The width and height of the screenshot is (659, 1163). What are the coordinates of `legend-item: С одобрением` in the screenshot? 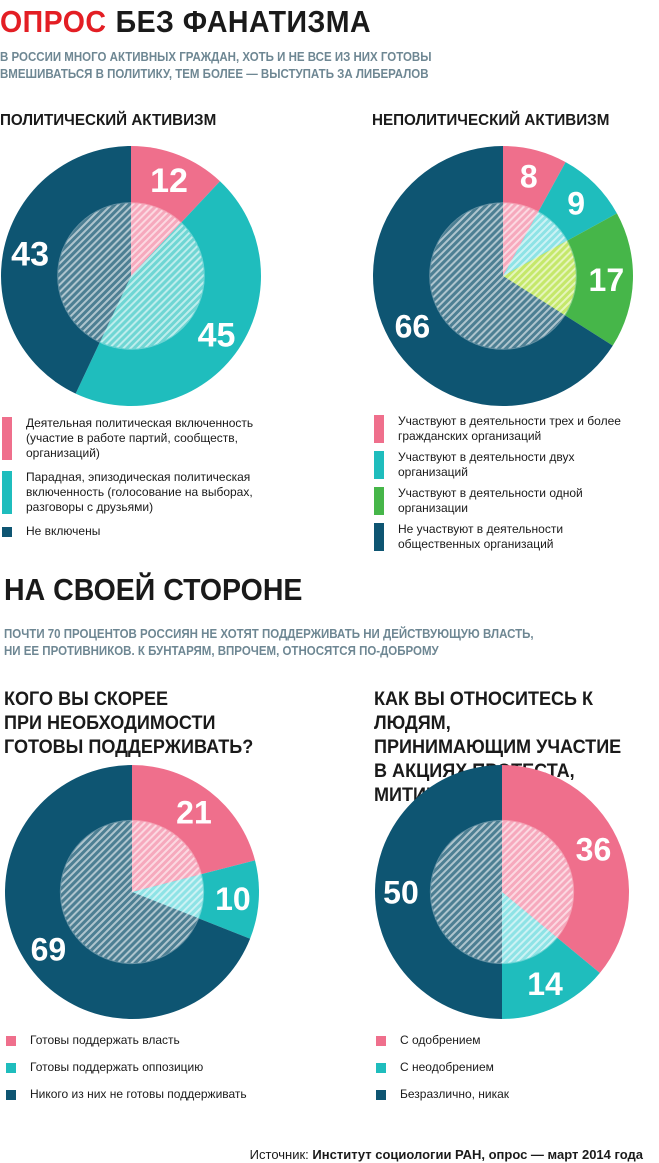 It's located at (428, 1040).